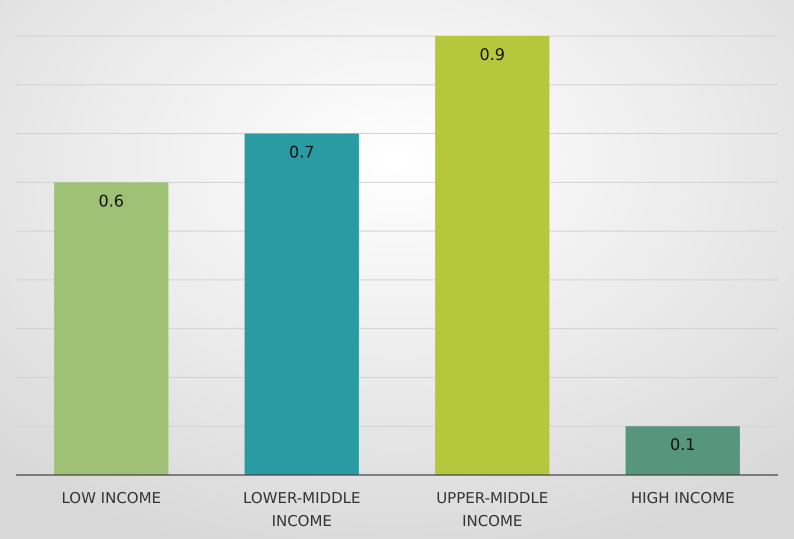 The height and width of the screenshot is (539, 794). I want to click on x-tick-label: LOWER-MIDDLE INCOME, so click(301, 509).